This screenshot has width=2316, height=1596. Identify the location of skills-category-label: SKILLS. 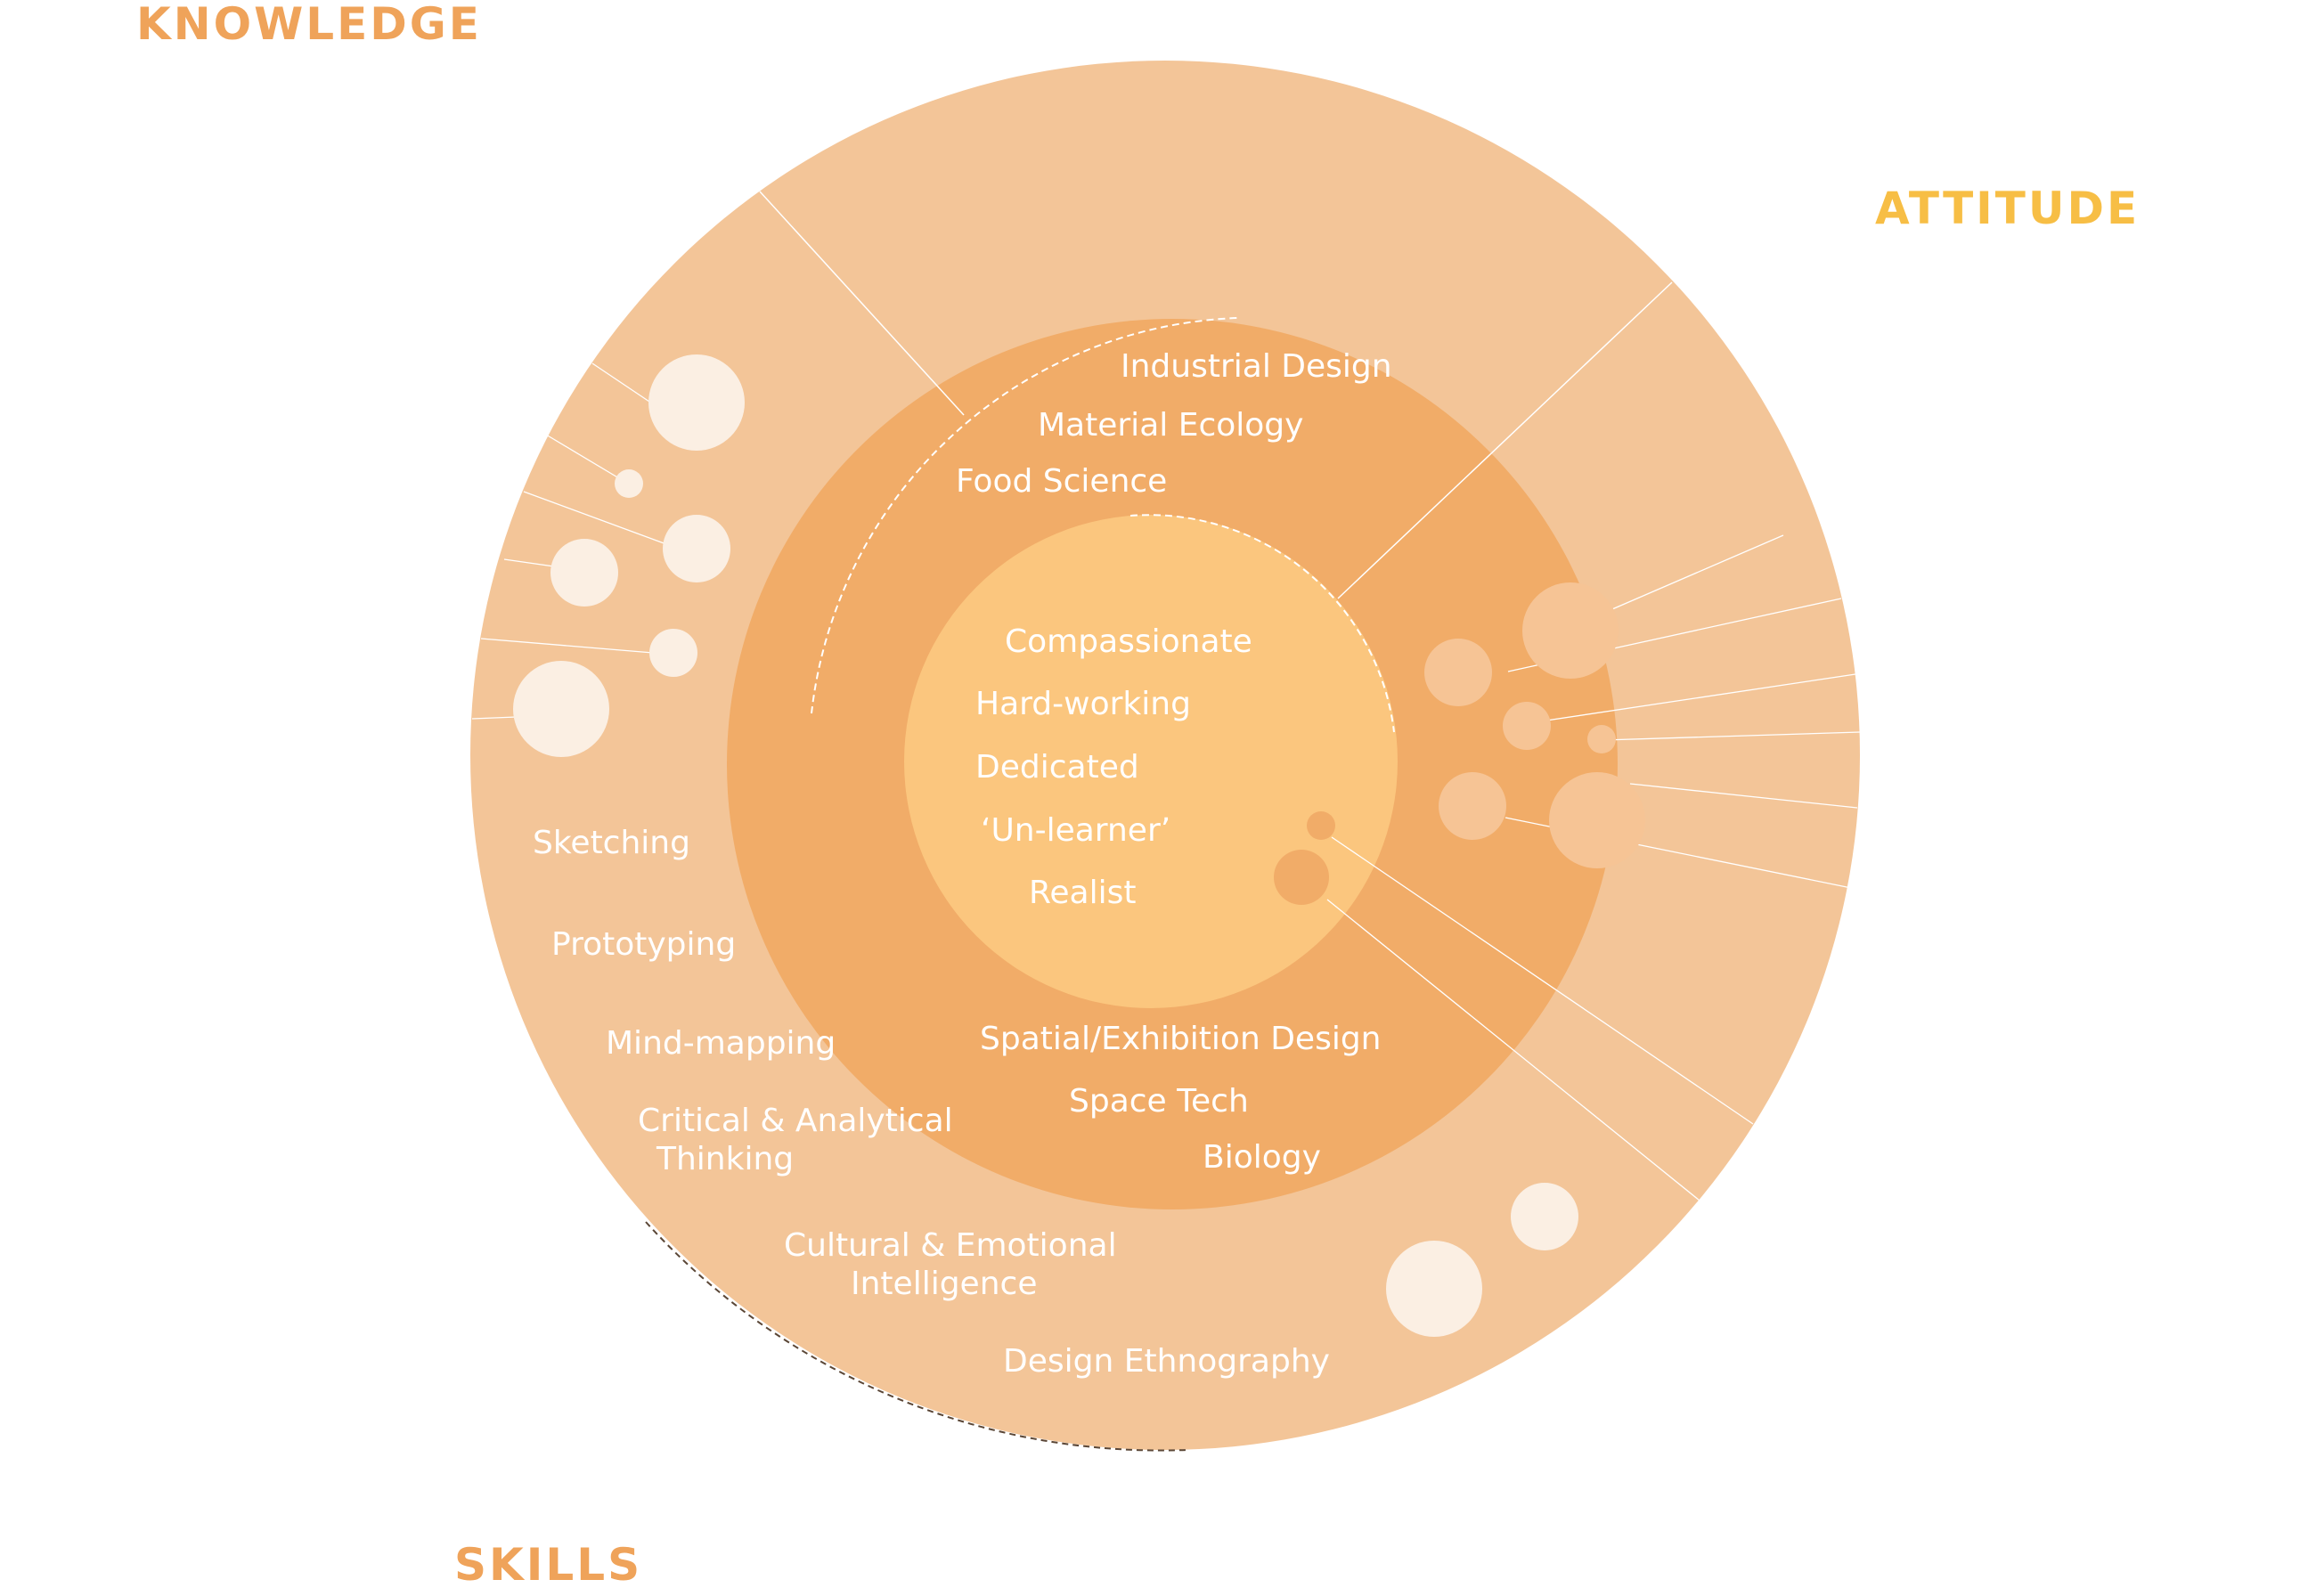
(548, 1565).